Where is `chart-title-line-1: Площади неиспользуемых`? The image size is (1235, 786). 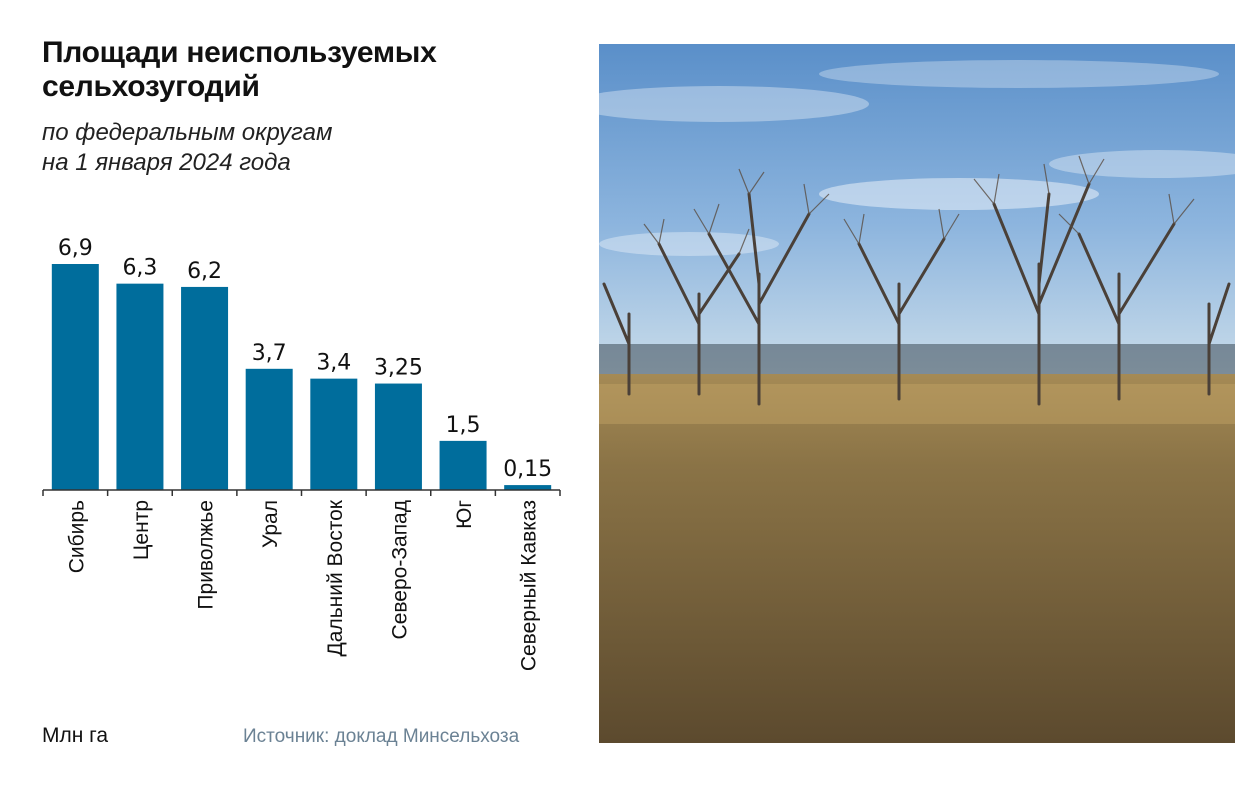
chart-title-line-1: Площади неиспользуемых is located at coordinates (239, 52).